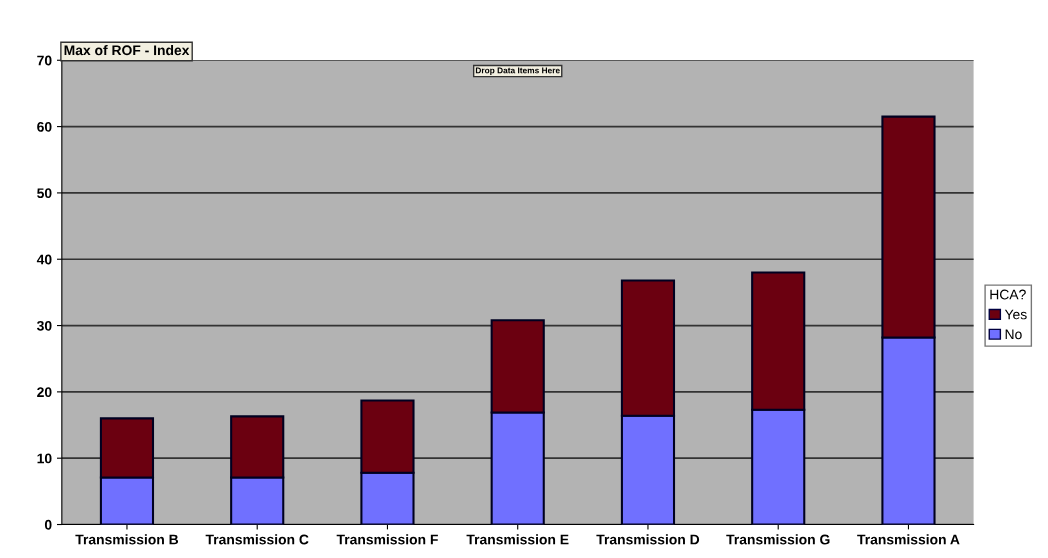 This screenshot has height=558, width=1048. Describe the element at coordinates (517, 539) in the screenshot. I see `x-tick-label: Transmission E` at that location.